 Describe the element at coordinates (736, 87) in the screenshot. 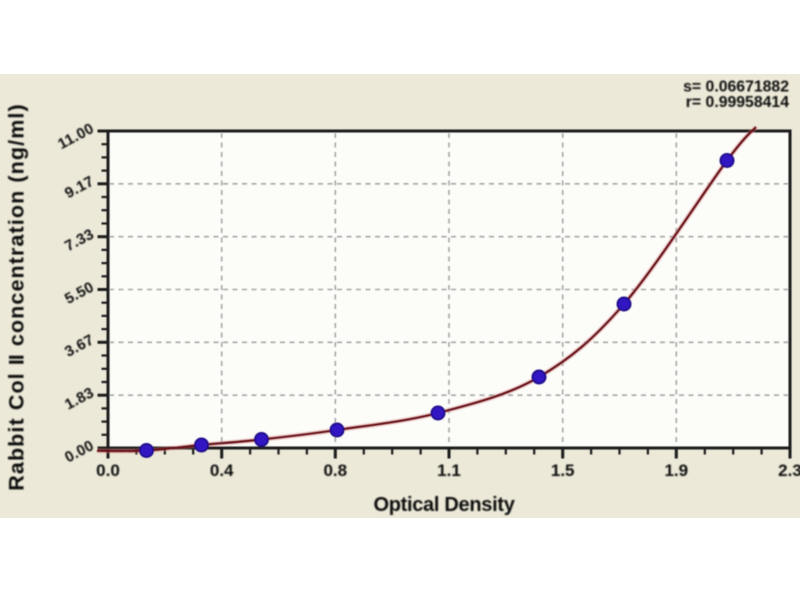

I see `svg-text: s= 0.06671882` at that location.